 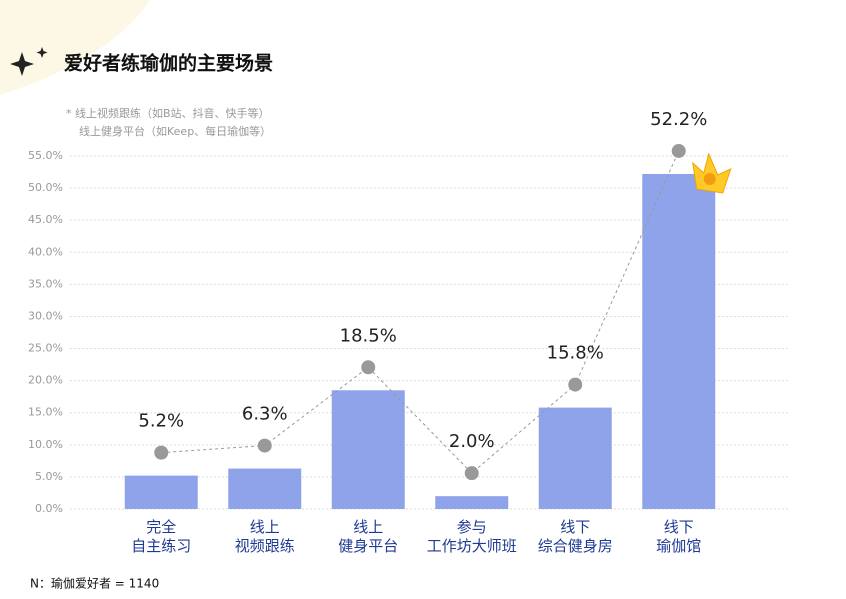 What do you see at coordinates (368, 335) in the screenshot?
I see `value-label: 18.5%` at bounding box center [368, 335].